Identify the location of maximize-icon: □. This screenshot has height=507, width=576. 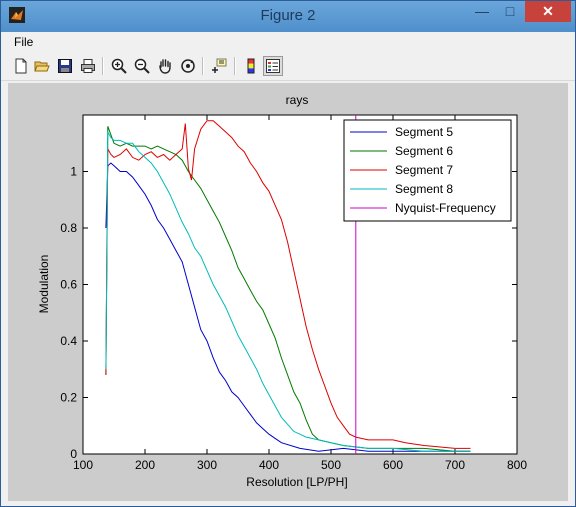
(510, 11).